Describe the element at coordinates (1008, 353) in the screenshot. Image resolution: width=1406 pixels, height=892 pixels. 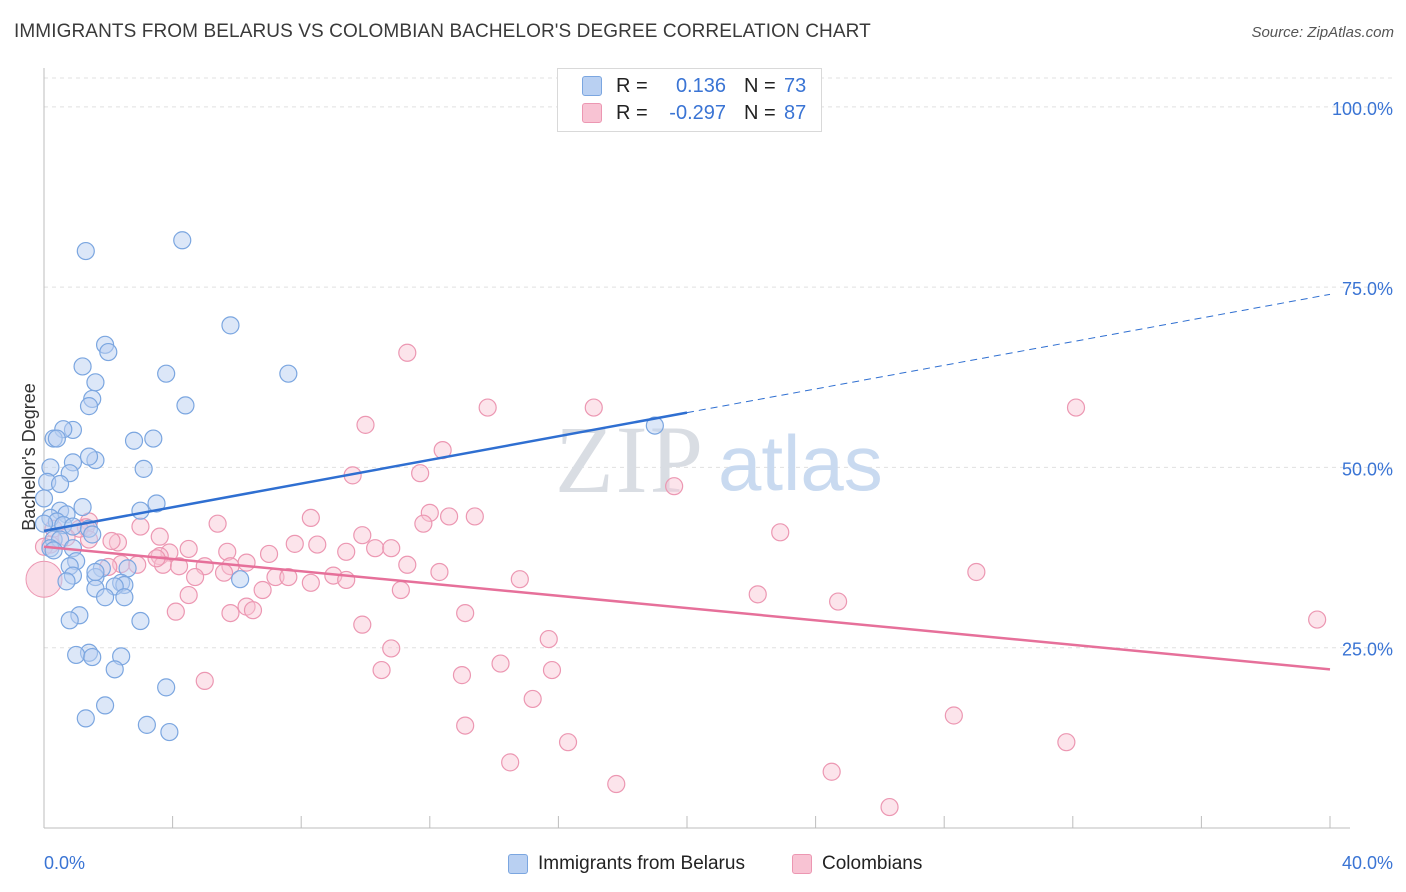
I see `belarus-trend-extension` at that location.